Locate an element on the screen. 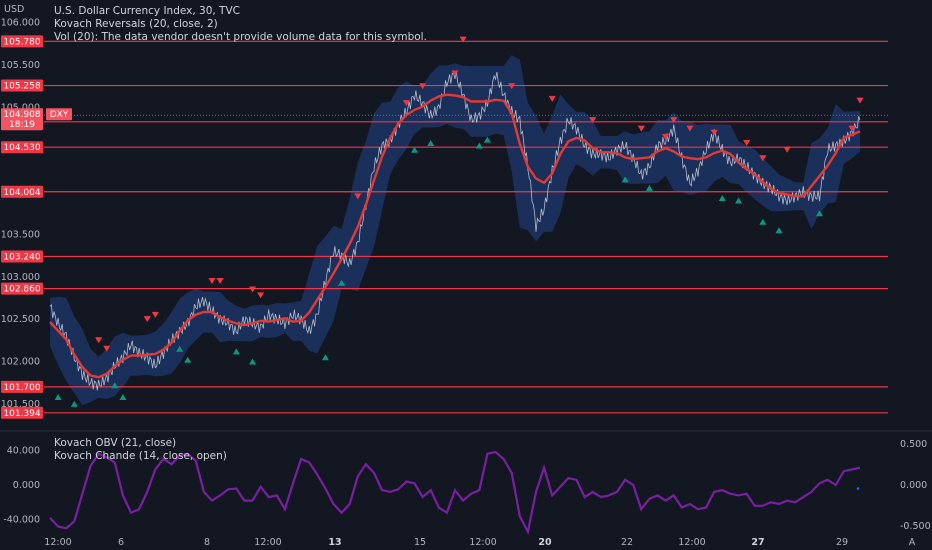  obv-line is located at coordinates (455, 492).